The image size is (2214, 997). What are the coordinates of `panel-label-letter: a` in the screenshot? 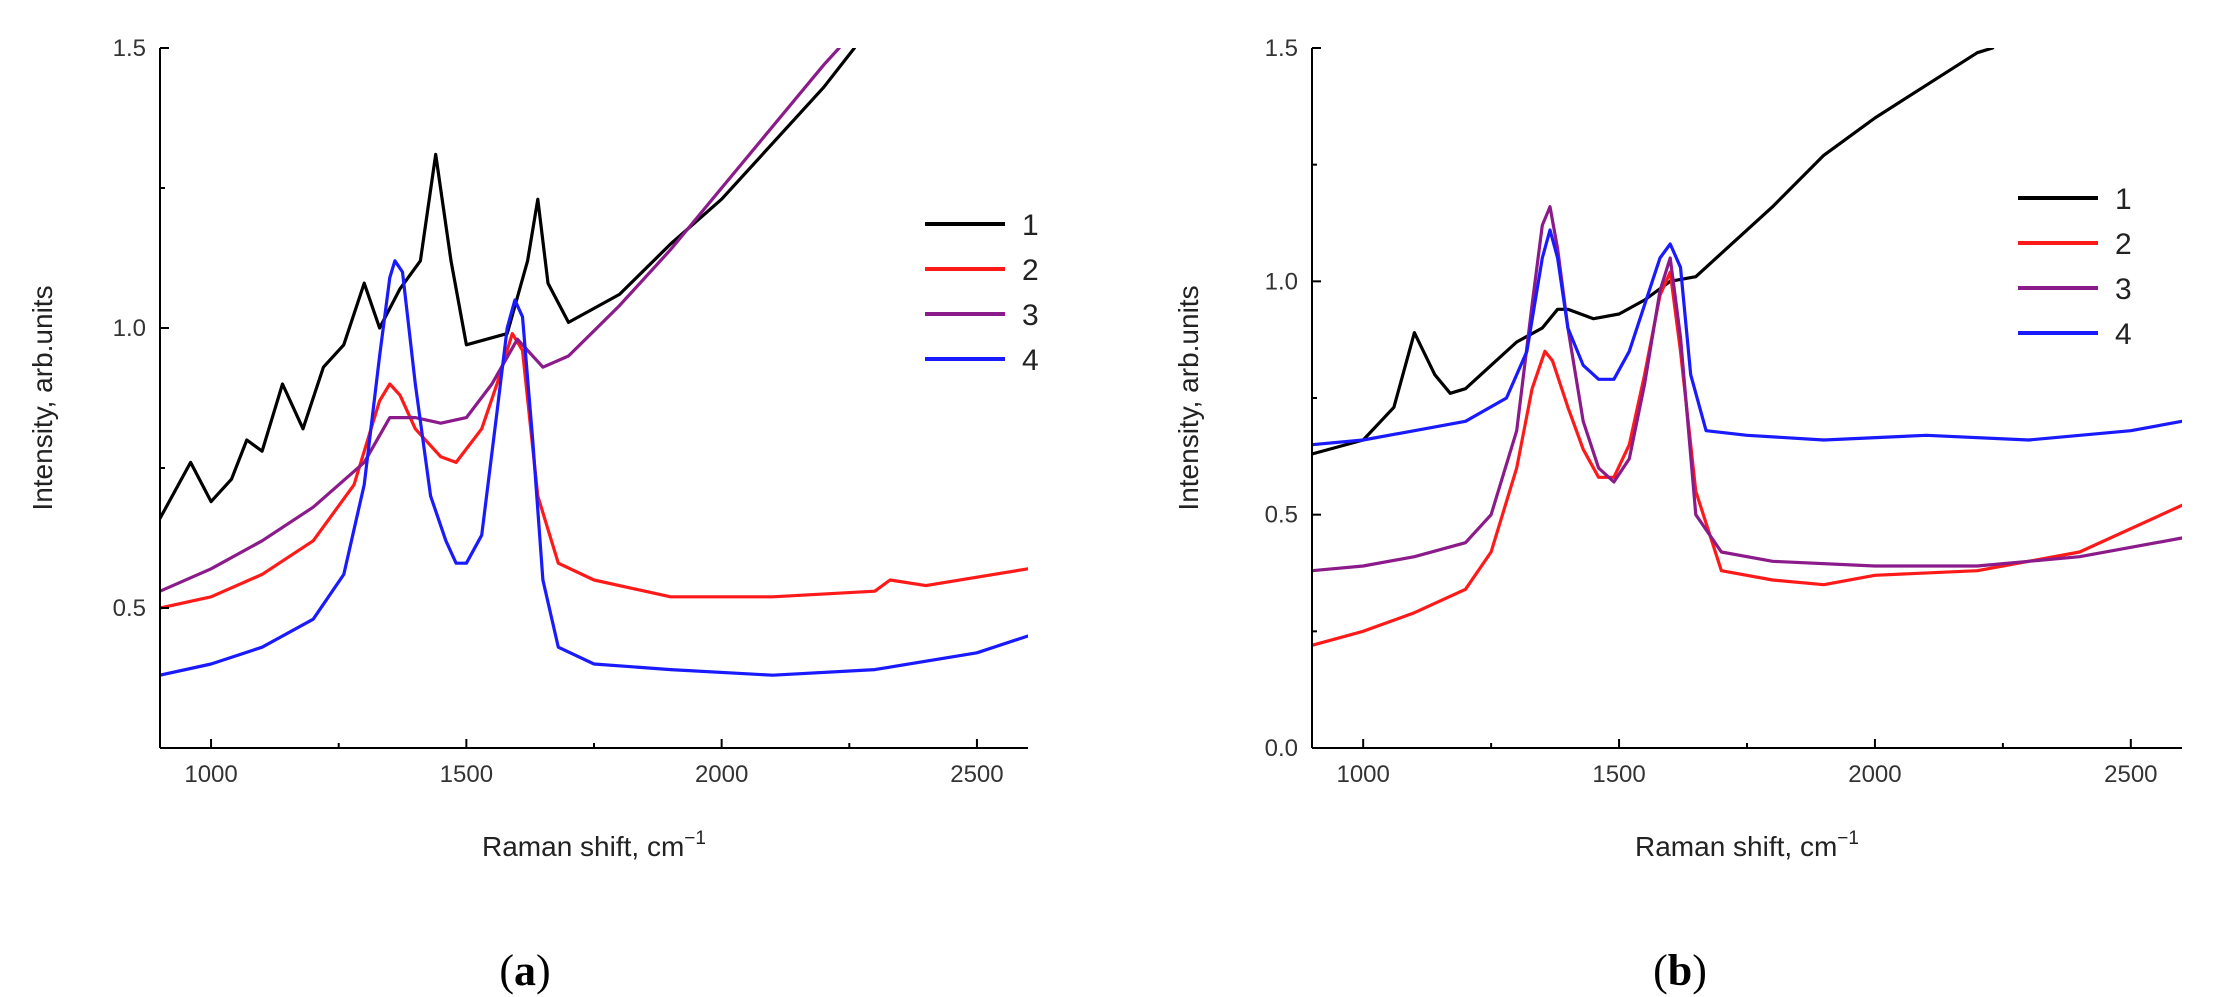 It's located at (525, 970).